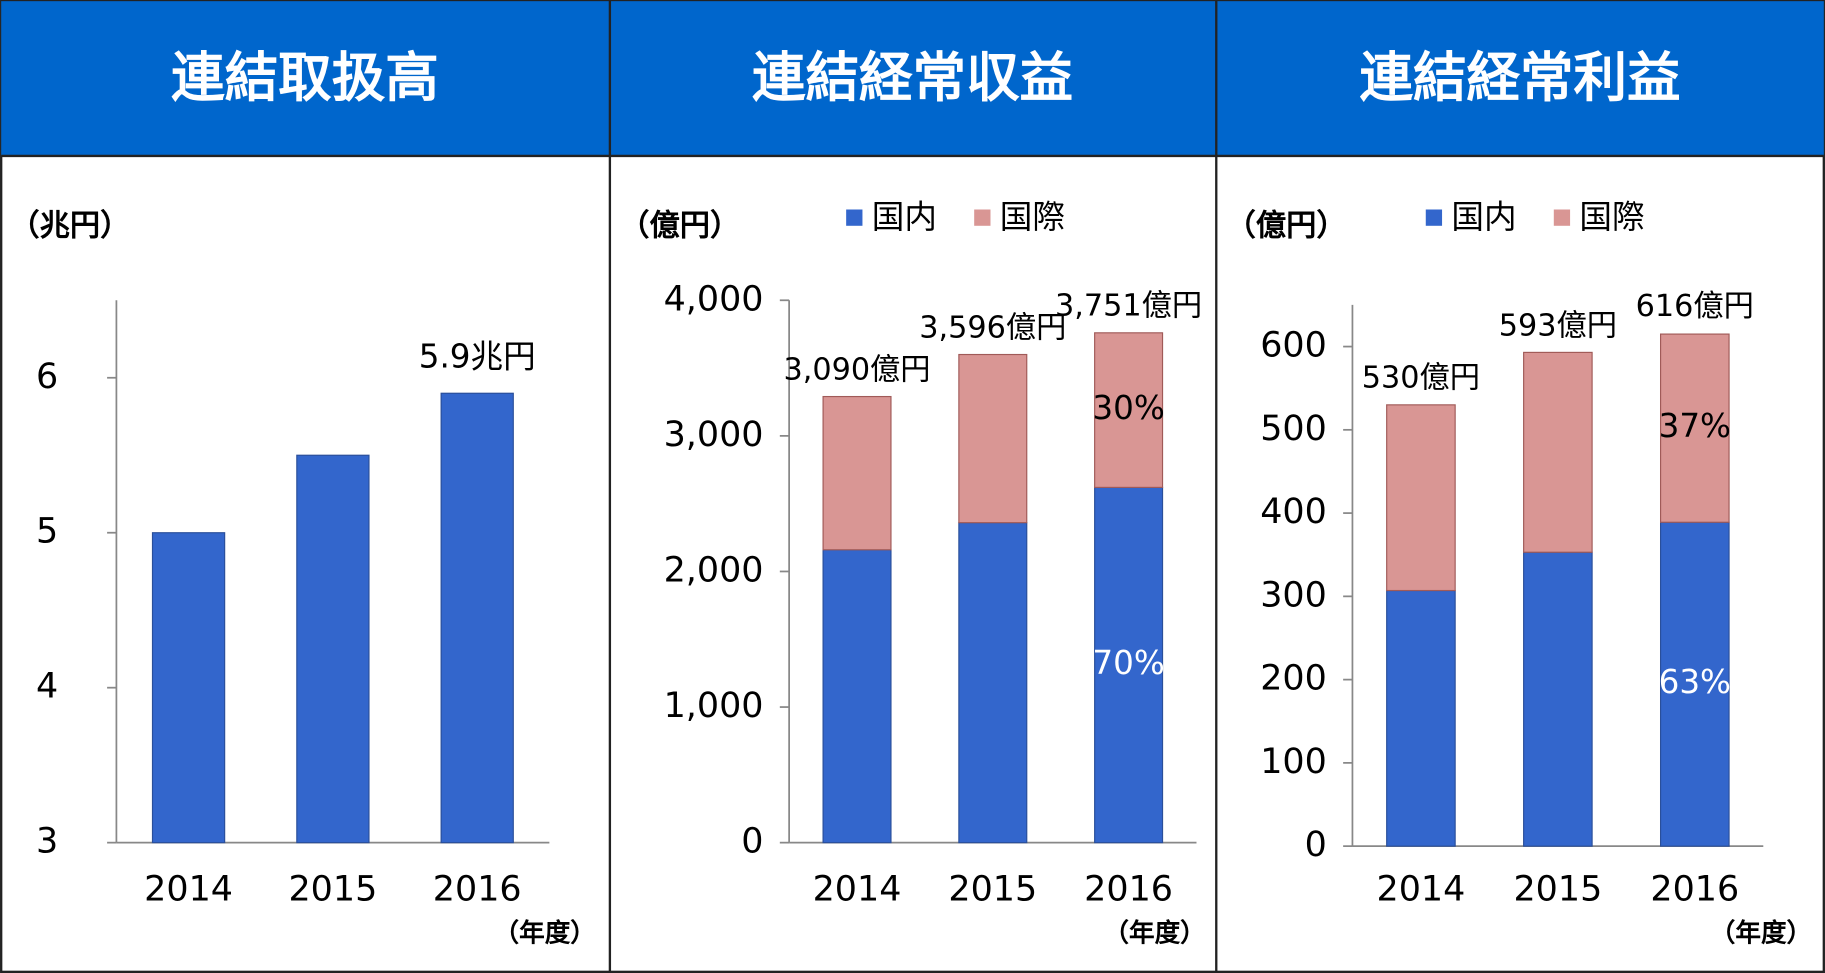 This screenshot has height=973, width=1825. Describe the element at coordinates (1293, 346) in the screenshot. I see `y-tick-label: 600` at that location.